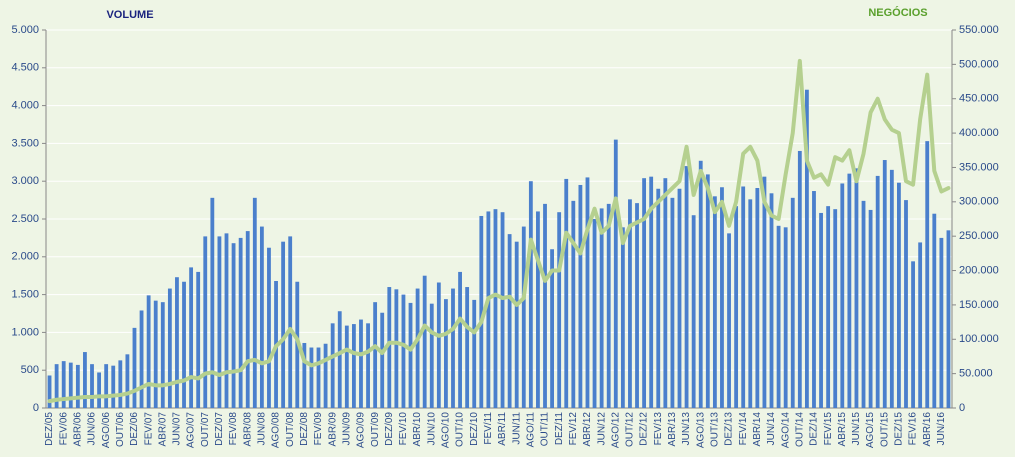  Describe the element at coordinates (318, 429) in the screenshot. I see `x-tick-label: FEV/09` at that location.